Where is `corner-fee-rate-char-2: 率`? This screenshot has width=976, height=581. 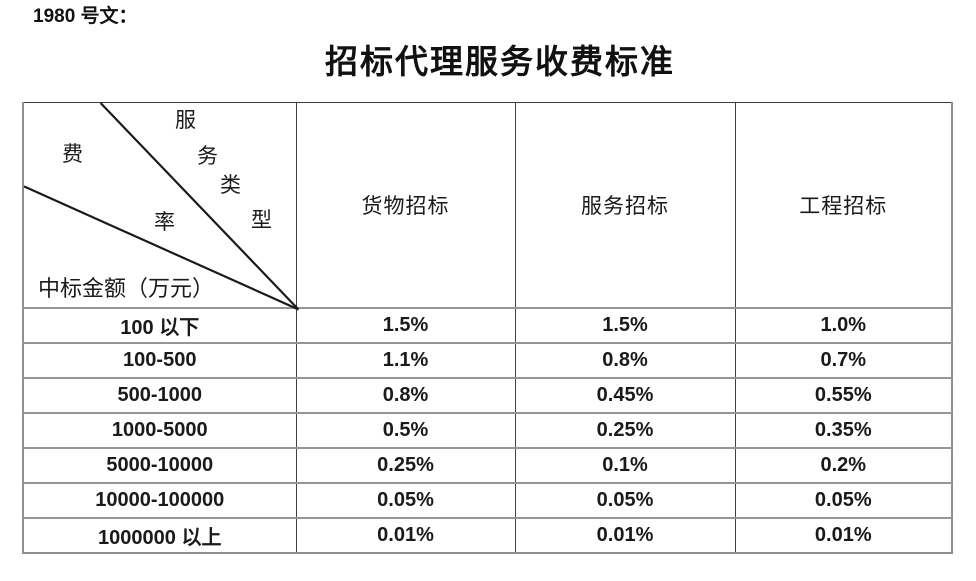
corner-fee-rate-char-2: 率 is located at coordinates (164, 222).